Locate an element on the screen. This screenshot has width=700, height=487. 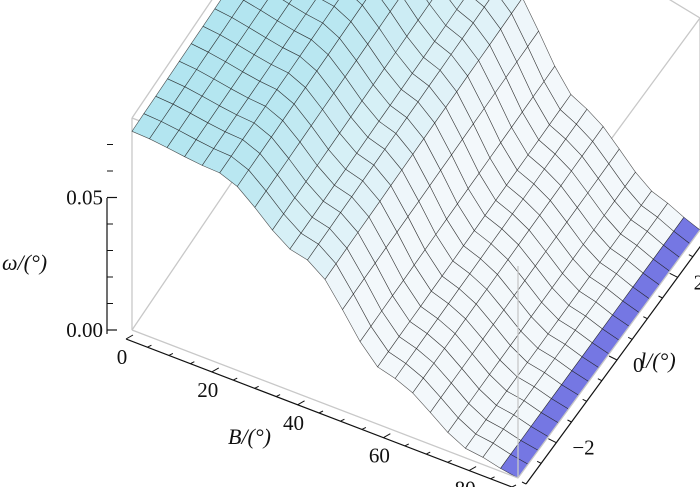
z-axis-label: ω/(°) is located at coordinates (24, 262).